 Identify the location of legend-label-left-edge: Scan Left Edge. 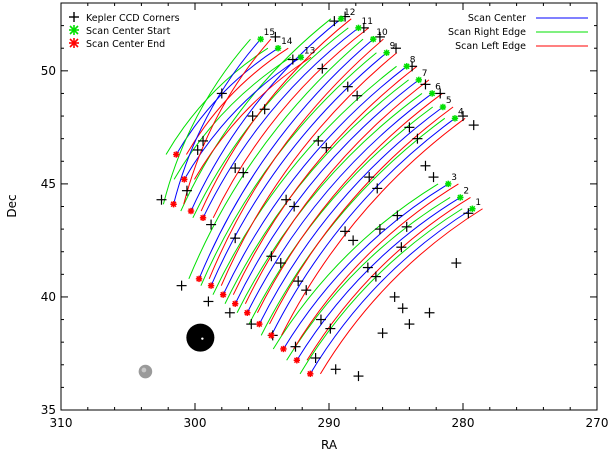
(490, 46).